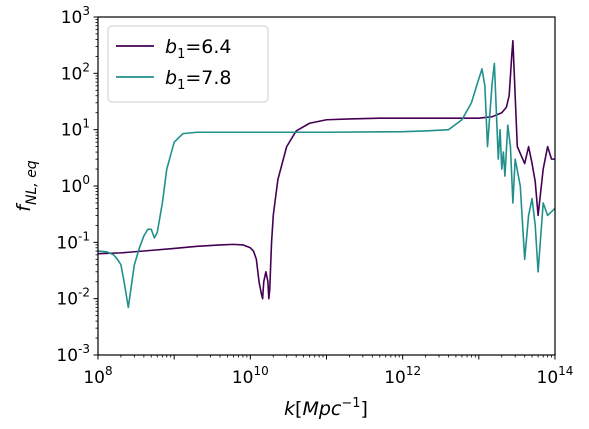 Image resolution: width=589 pixels, height=429 pixels. I want to click on x-tick-label: 108, so click(97, 376).